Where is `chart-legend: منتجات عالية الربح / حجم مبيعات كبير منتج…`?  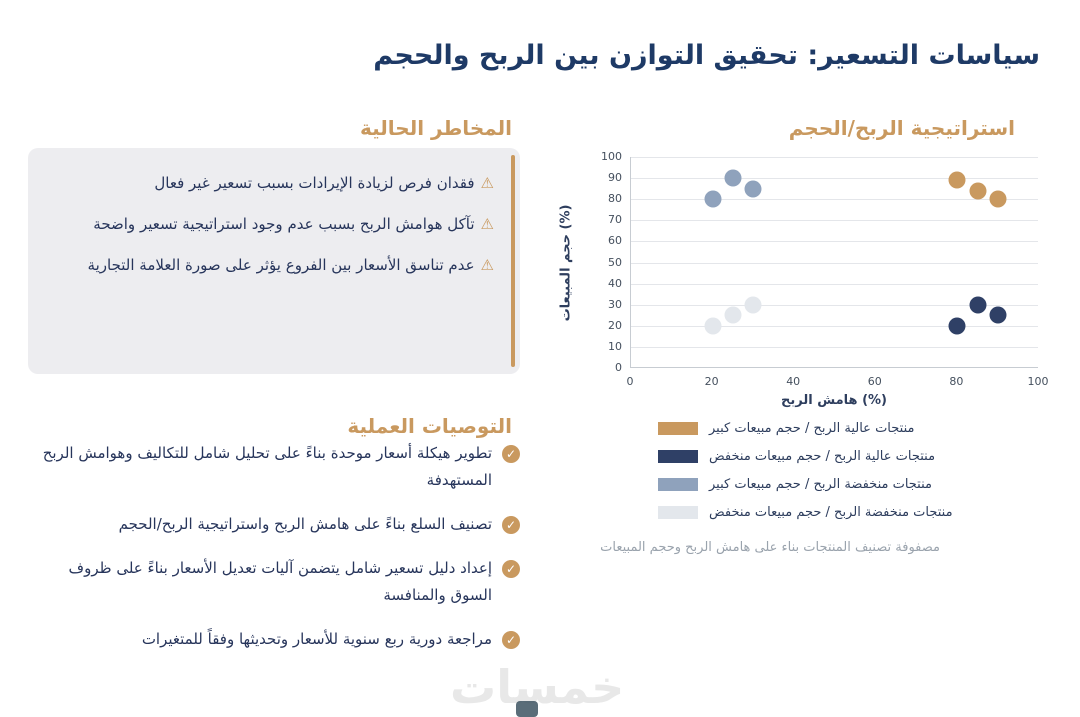
chart-legend: منتجات عالية الربح / حجم مبيعات كبير منتج… is located at coordinates (805, 475).